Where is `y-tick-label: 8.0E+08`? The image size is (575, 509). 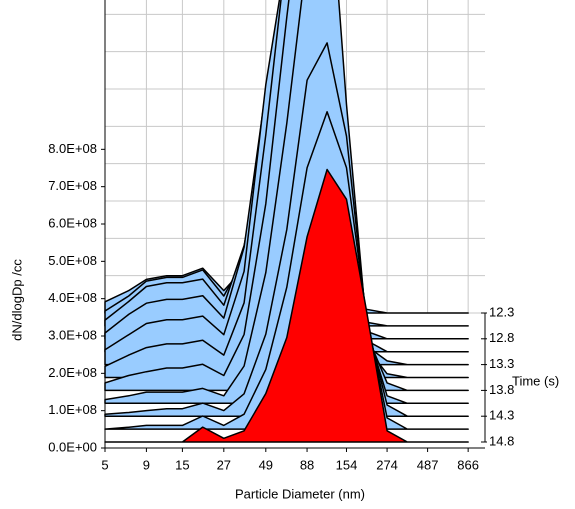 y-tick-label: 8.0E+08 is located at coordinates (72, 148).